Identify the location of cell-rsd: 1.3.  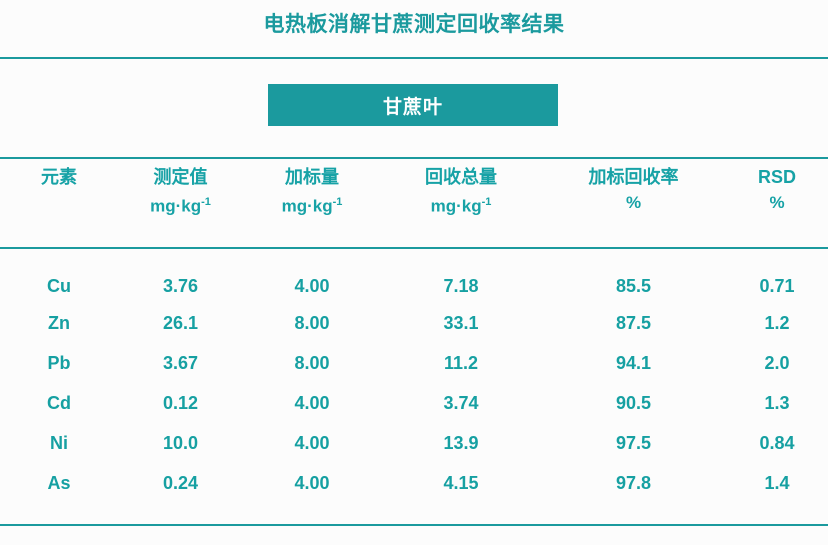
(777, 402).